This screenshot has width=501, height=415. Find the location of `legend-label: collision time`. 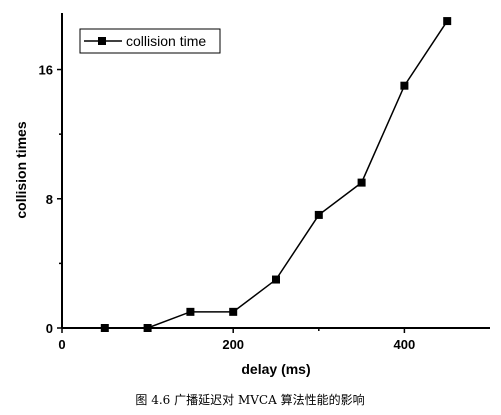

legend-label: collision time is located at coordinates (166, 41).